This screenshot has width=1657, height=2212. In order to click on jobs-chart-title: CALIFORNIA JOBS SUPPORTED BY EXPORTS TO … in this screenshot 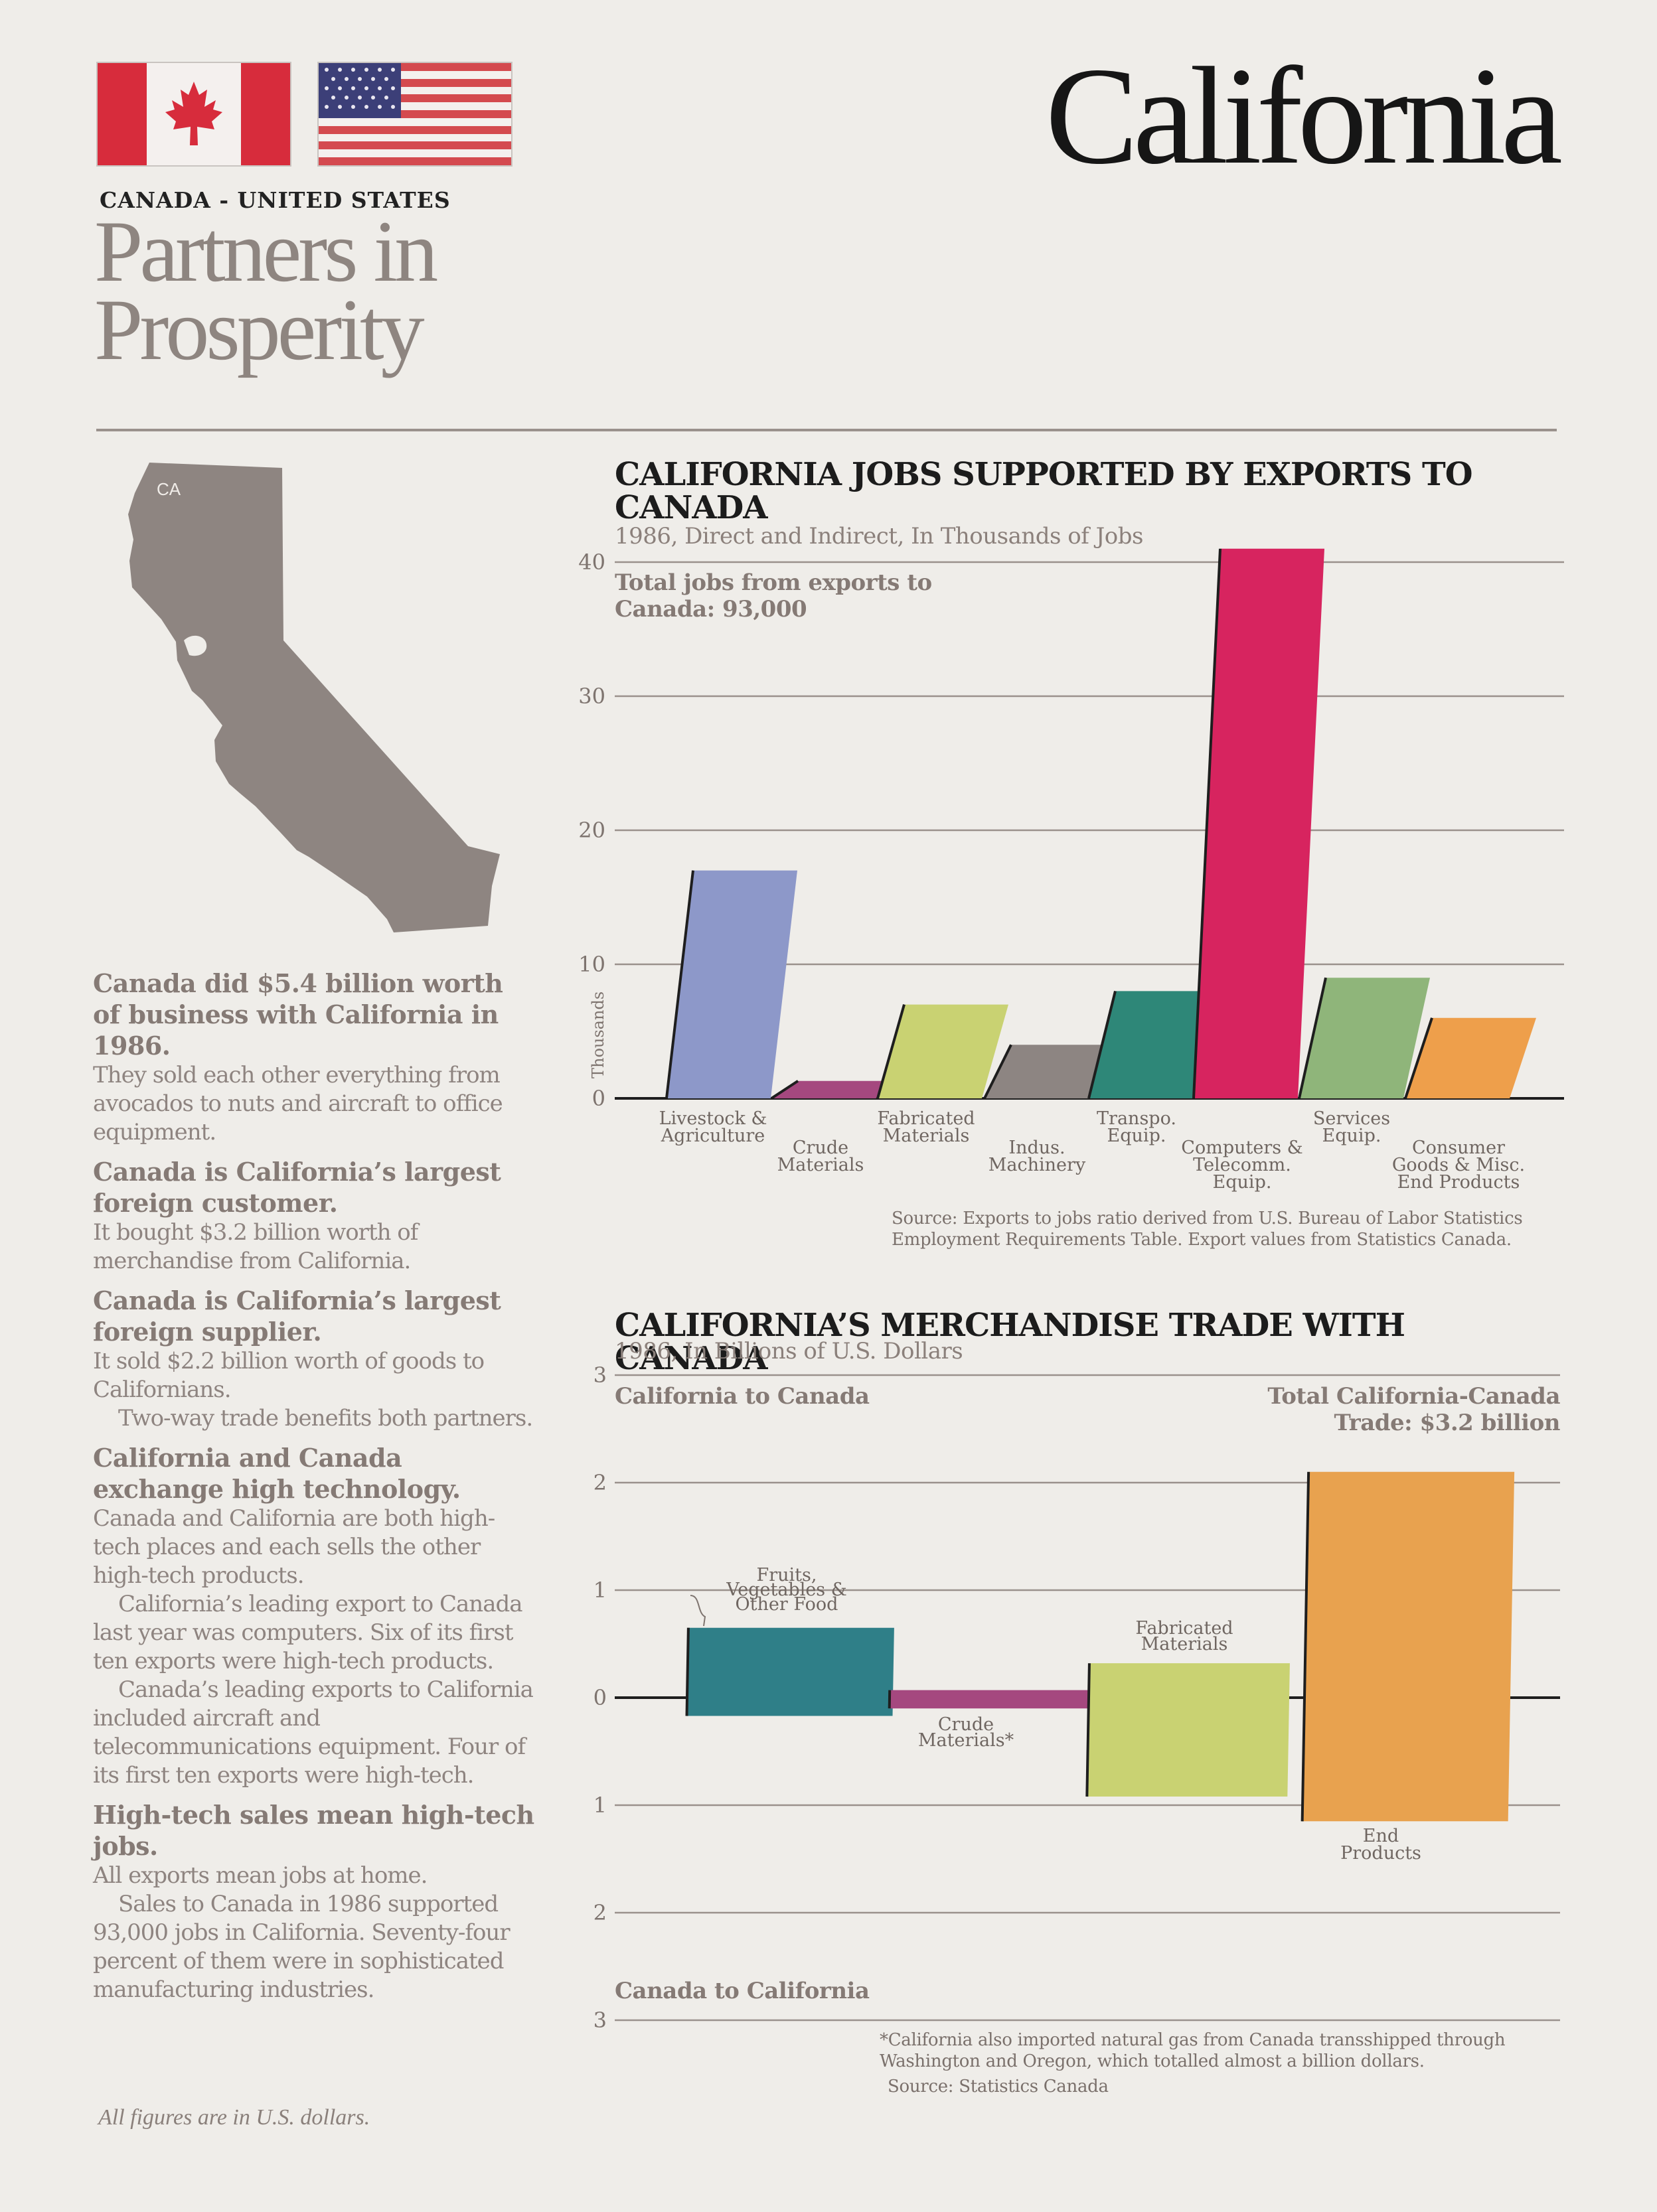, I will do `click(1044, 491)`.